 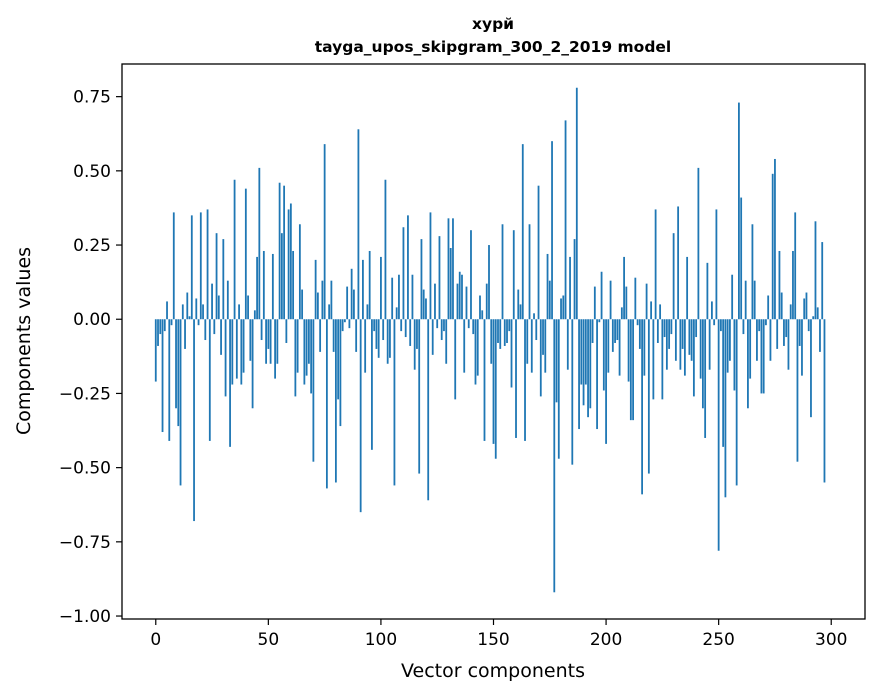 What do you see at coordinates (85, 617) in the screenshot?
I see `y-tick-label: −1.00` at bounding box center [85, 617].